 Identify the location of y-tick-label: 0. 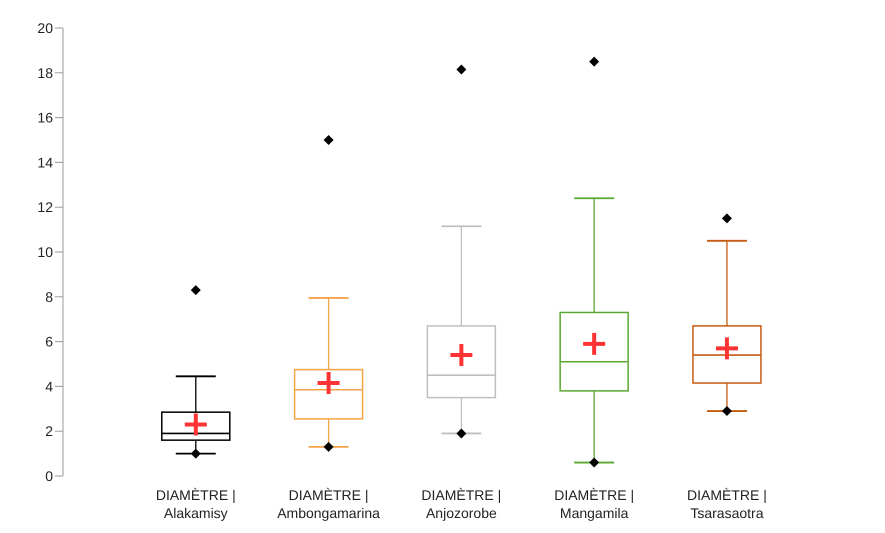
(49, 476).